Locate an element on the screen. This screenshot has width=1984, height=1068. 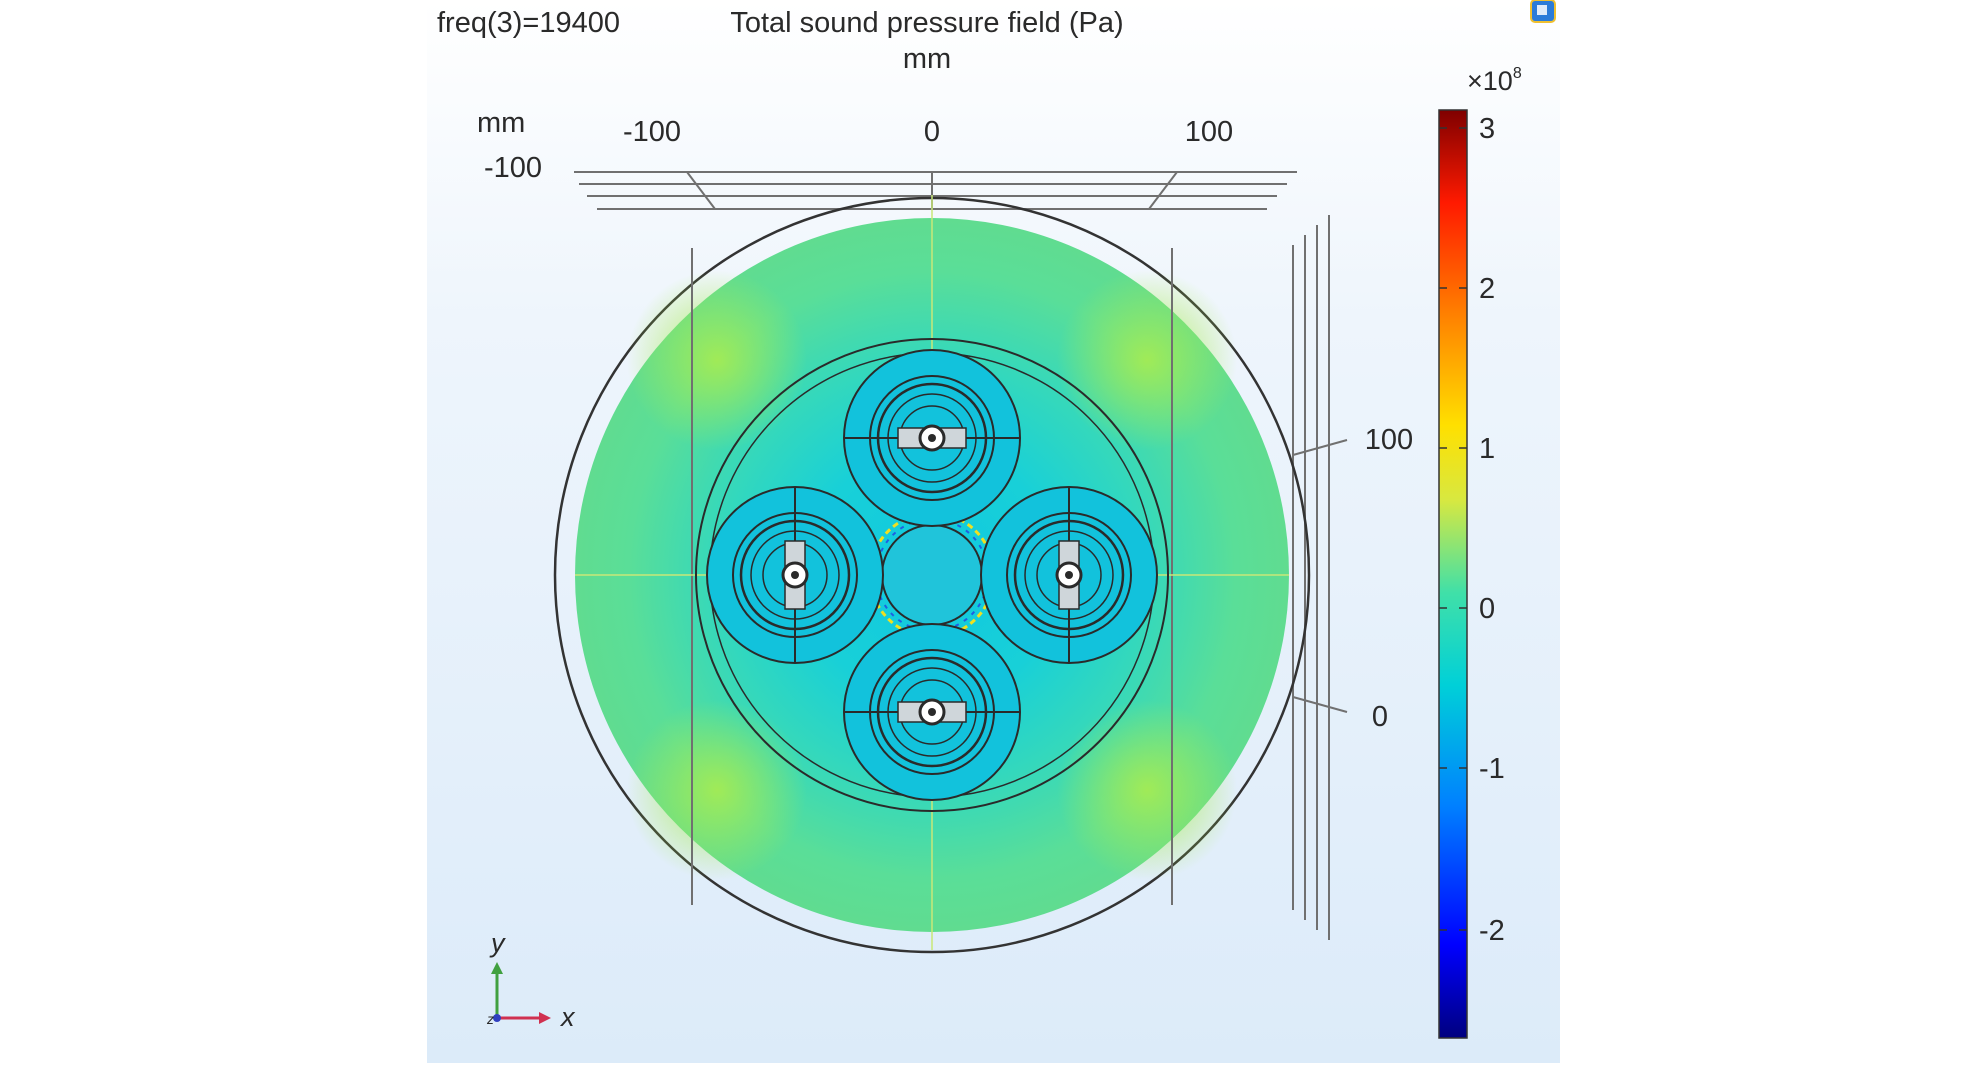
colorbar-multiplier: ×10⁸ is located at coordinates (1494, 80).